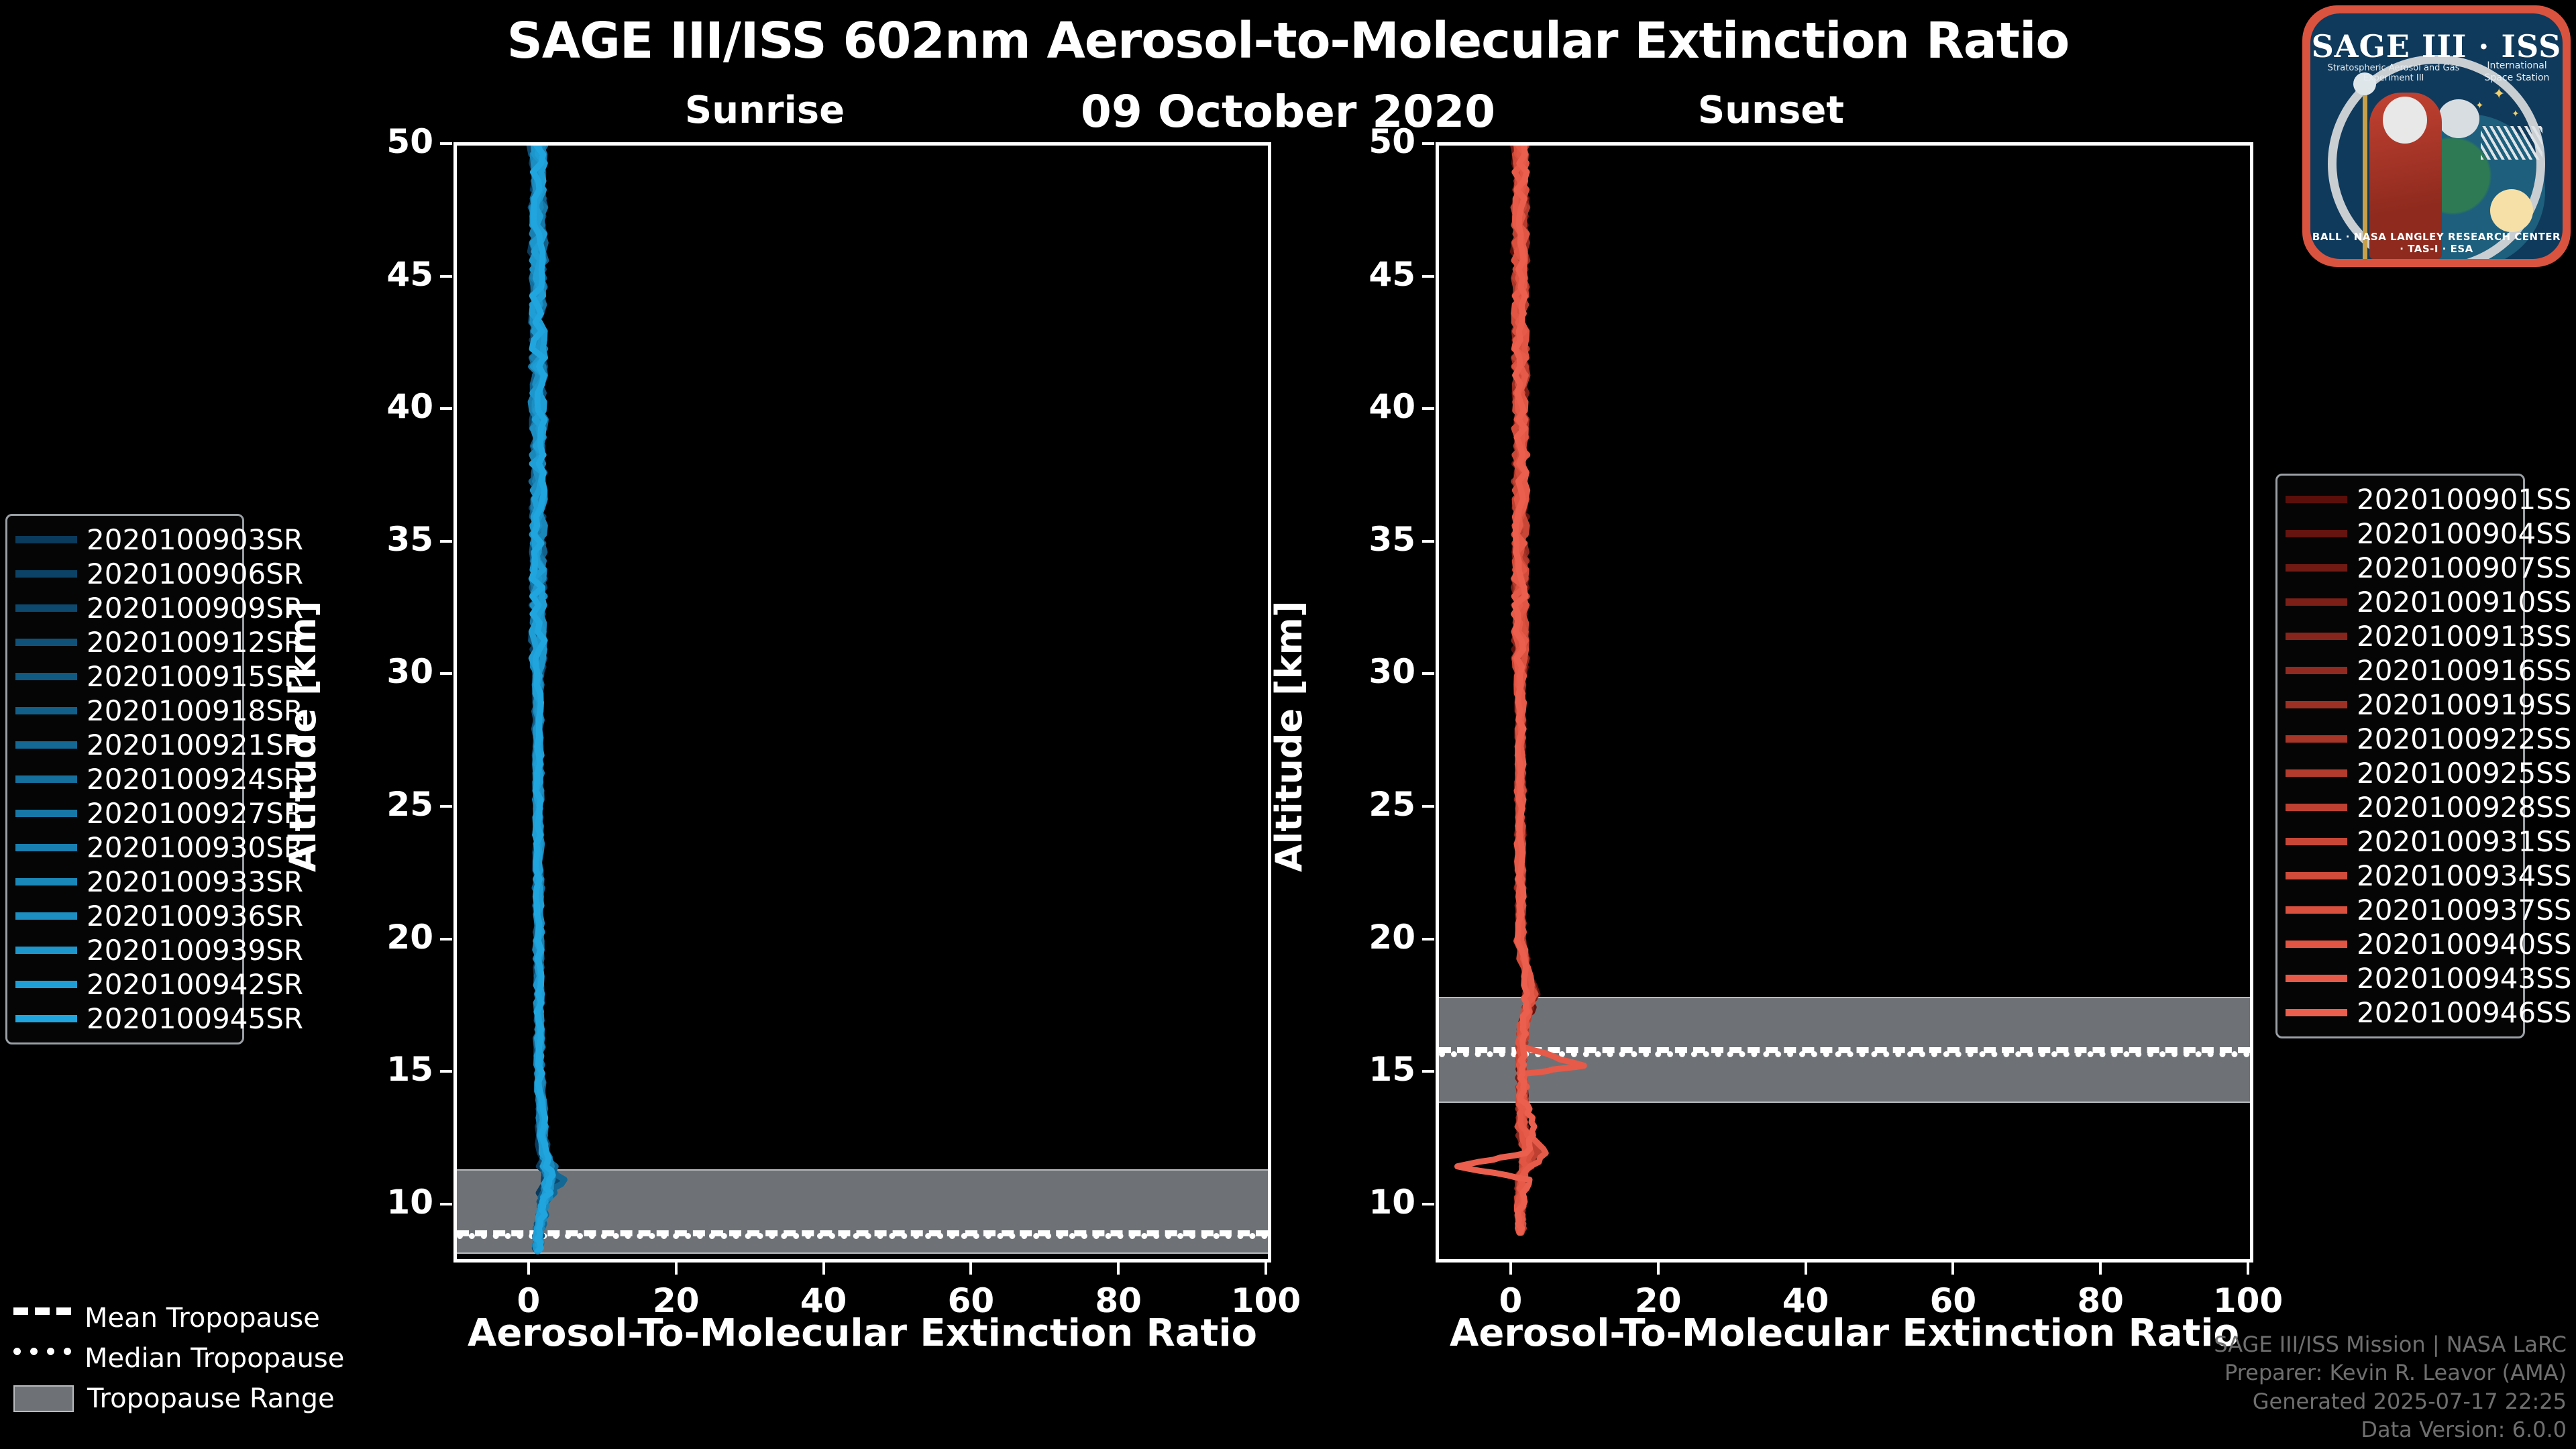  What do you see at coordinates (1658, 1300) in the screenshot?
I see `x-tick-label: 20` at bounding box center [1658, 1300].